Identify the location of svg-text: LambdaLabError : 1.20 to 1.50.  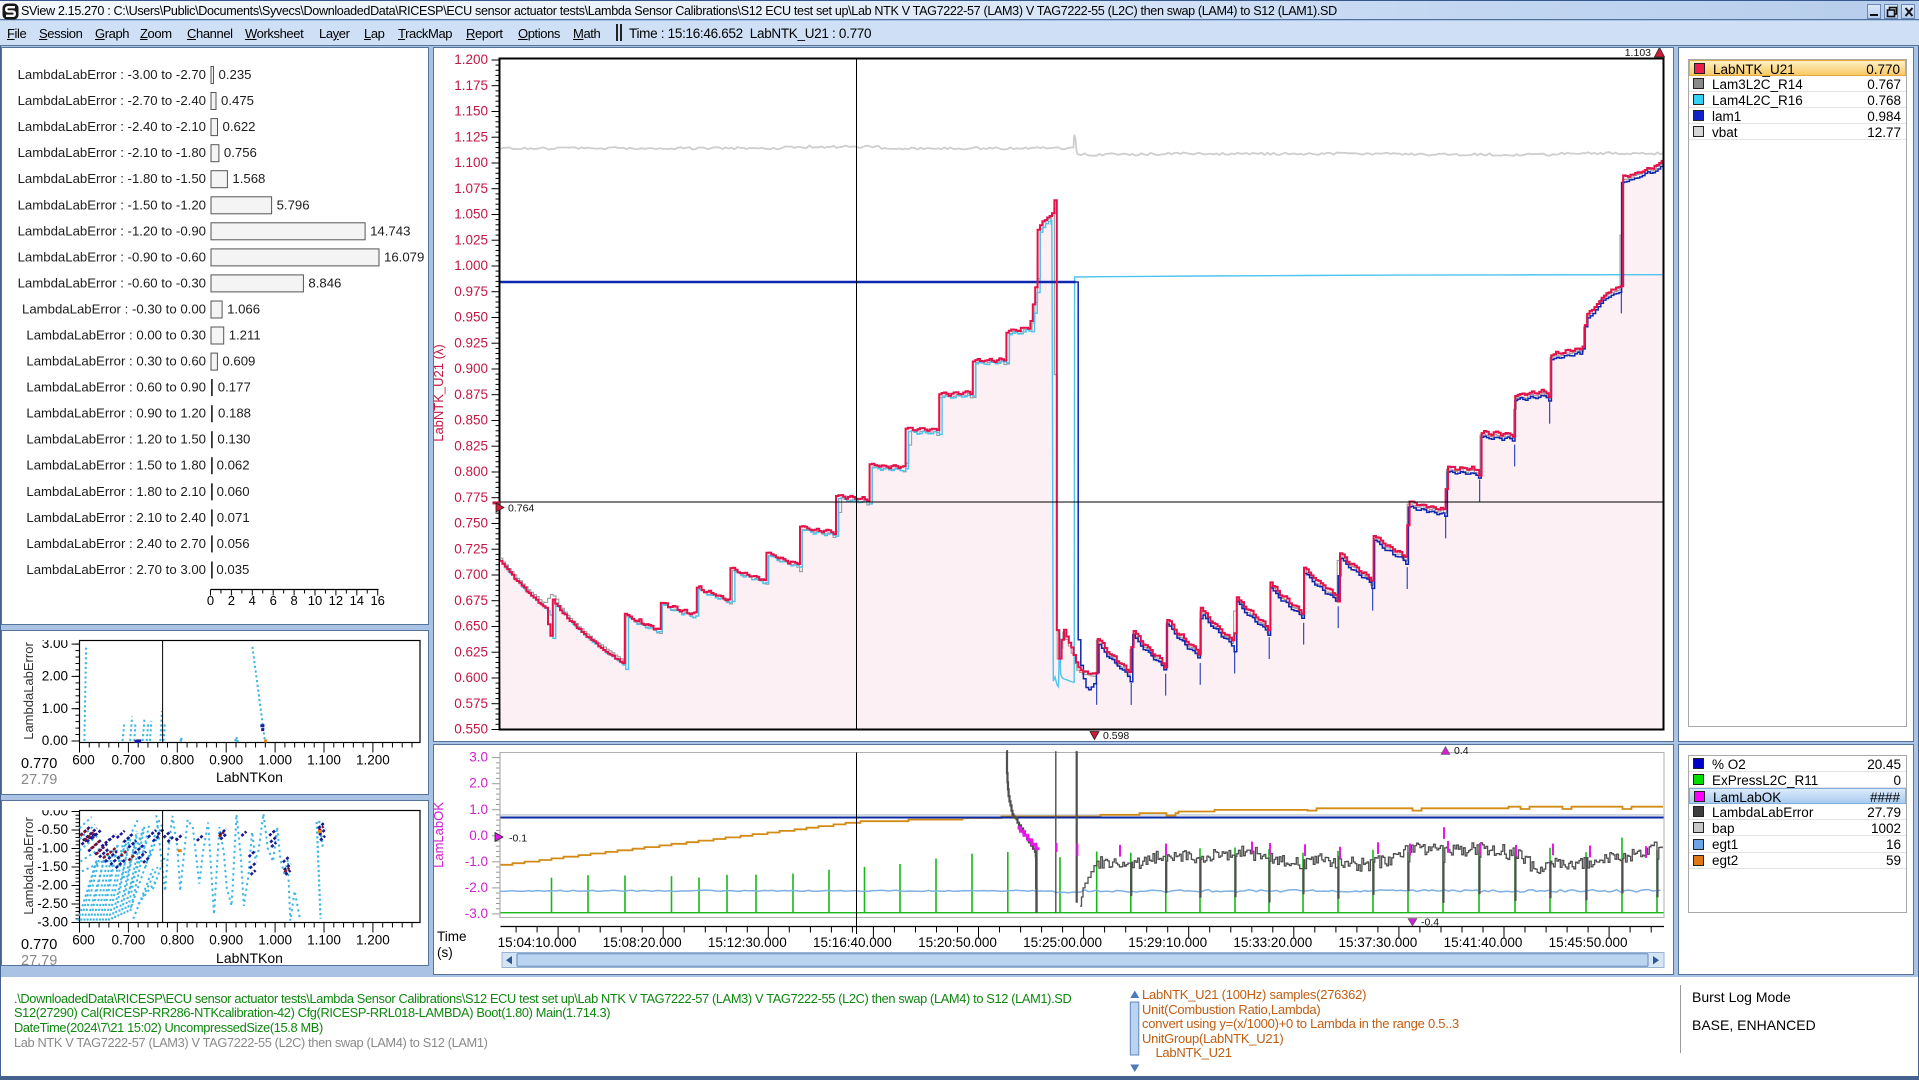
(116, 439).